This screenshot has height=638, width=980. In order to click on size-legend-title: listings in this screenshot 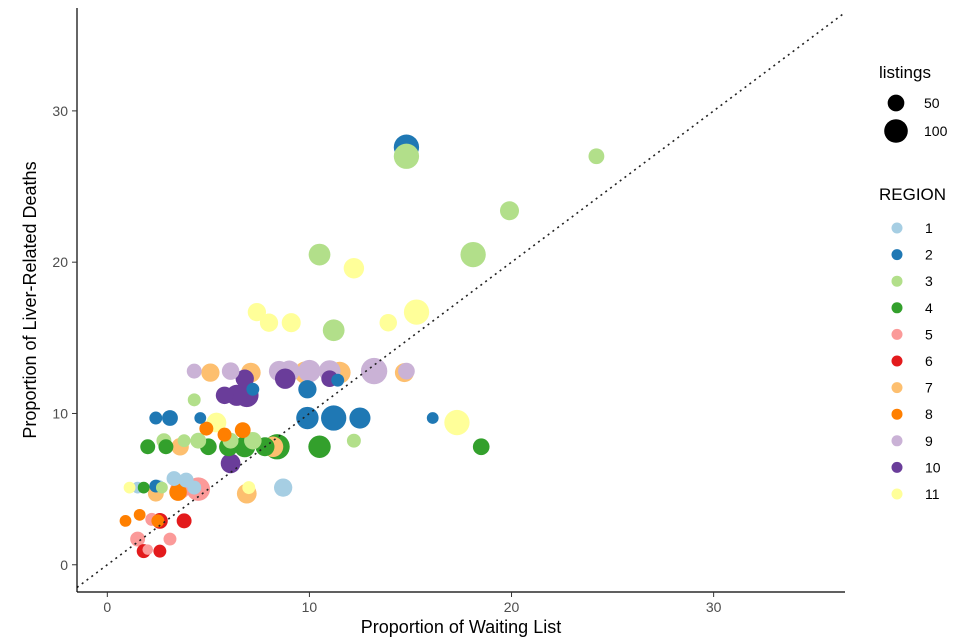, I will do `click(905, 72)`.